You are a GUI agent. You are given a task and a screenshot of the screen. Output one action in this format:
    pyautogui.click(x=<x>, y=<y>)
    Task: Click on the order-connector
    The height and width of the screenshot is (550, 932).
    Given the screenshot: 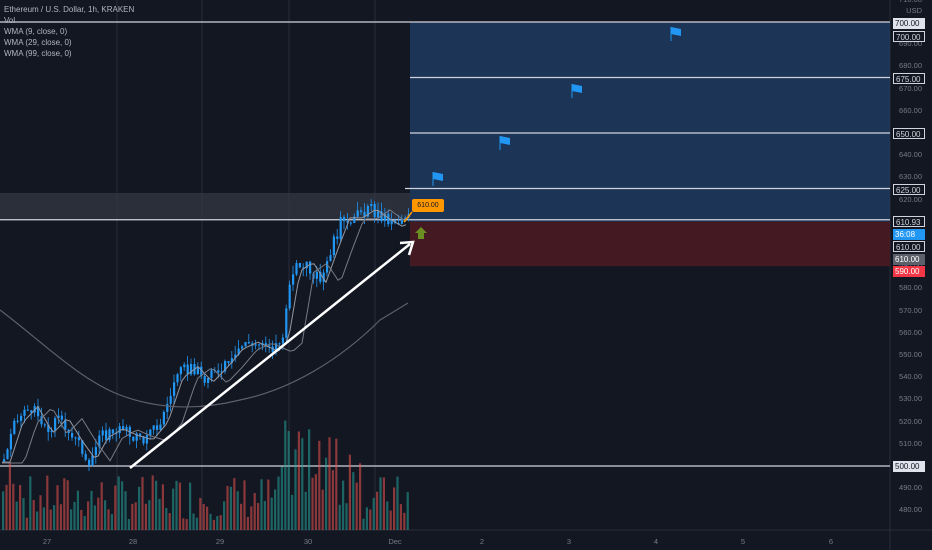 What is the action you would take?
    pyautogui.click(x=408, y=217)
    